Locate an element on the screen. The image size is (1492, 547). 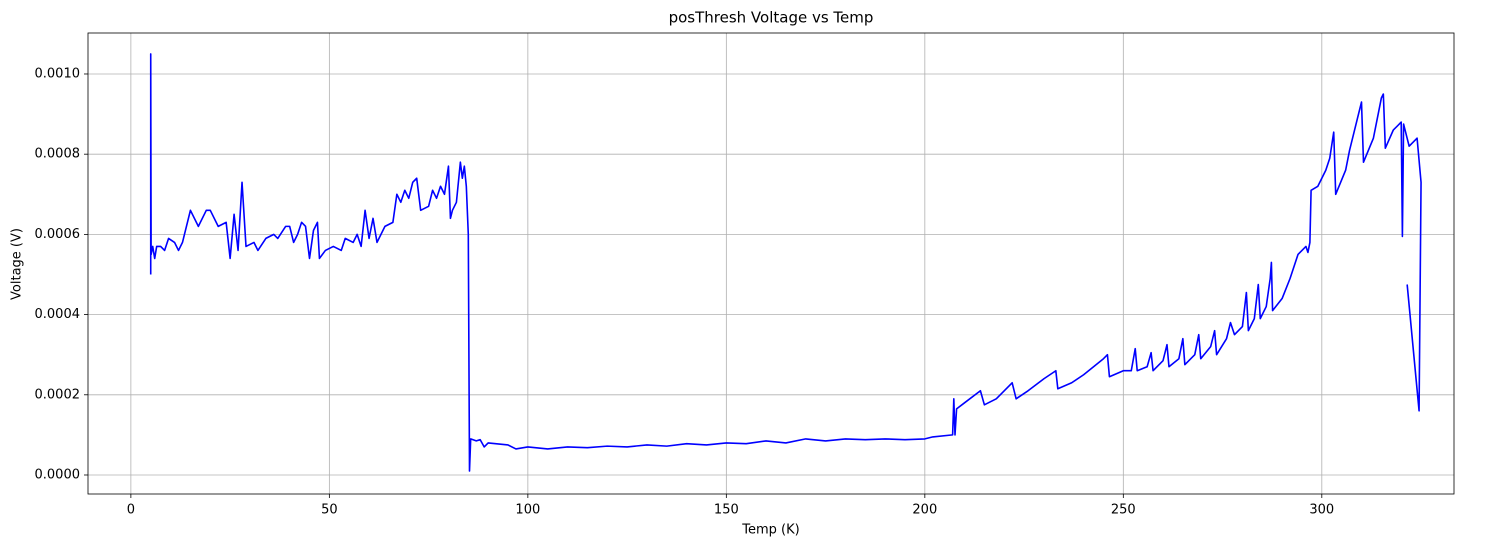
y-tick-label: 0.0008 is located at coordinates (58, 154).